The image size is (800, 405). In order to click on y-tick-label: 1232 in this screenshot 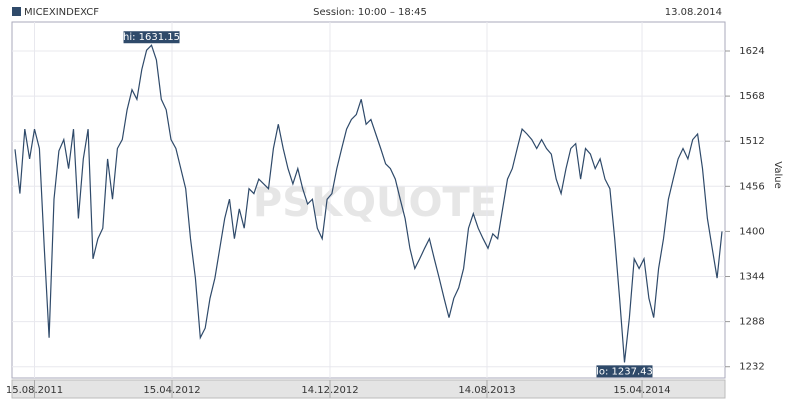, I will do `click(751, 367)`.